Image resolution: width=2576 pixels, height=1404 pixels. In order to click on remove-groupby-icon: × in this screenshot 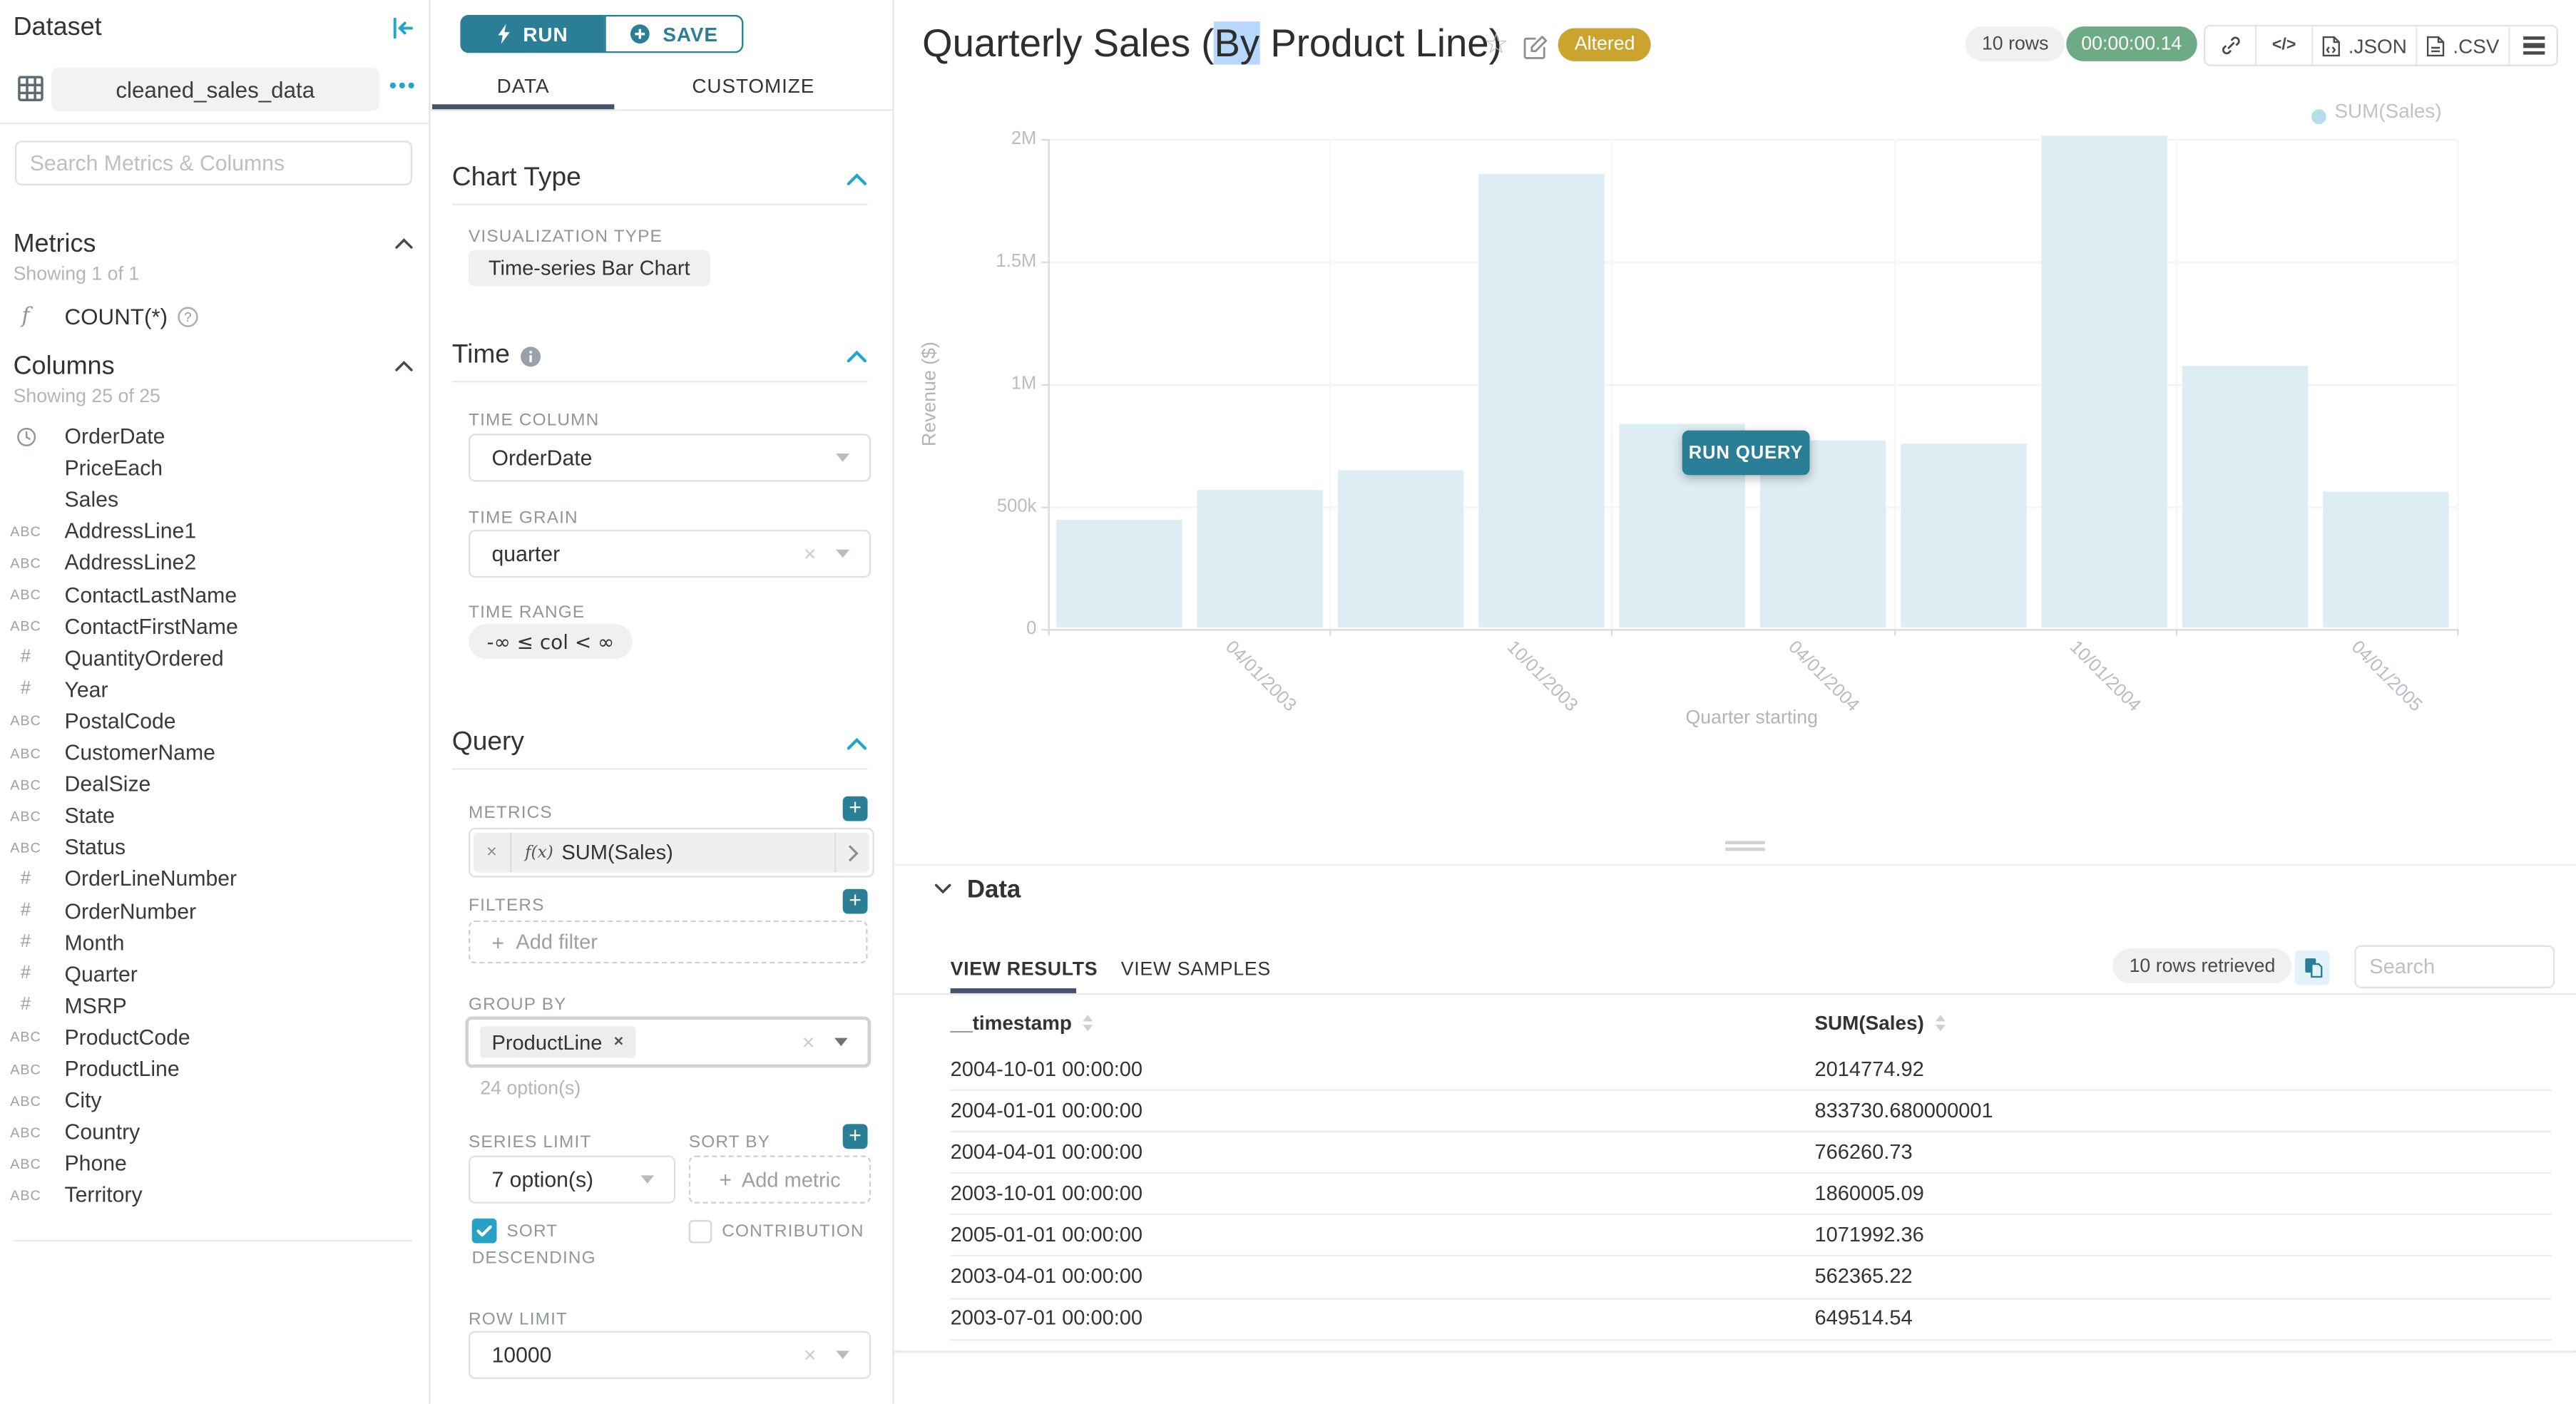, I will do `click(618, 1042)`.